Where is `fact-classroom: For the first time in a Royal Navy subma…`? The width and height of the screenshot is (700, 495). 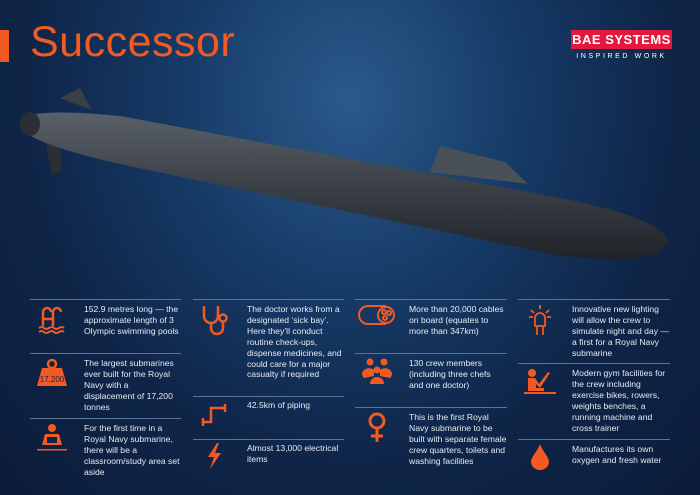 fact-classroom: For the first time in a Royal Navy subma… is located at coordinates (105, 450).